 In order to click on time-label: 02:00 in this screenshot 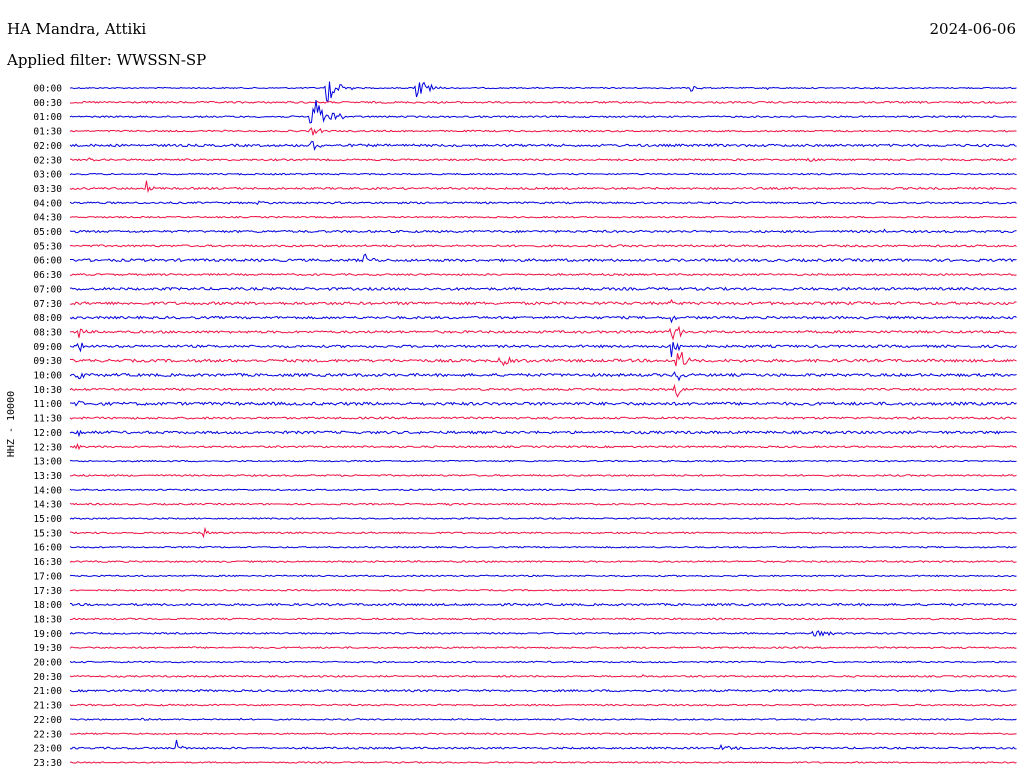, I will do `click(47, 146)`.